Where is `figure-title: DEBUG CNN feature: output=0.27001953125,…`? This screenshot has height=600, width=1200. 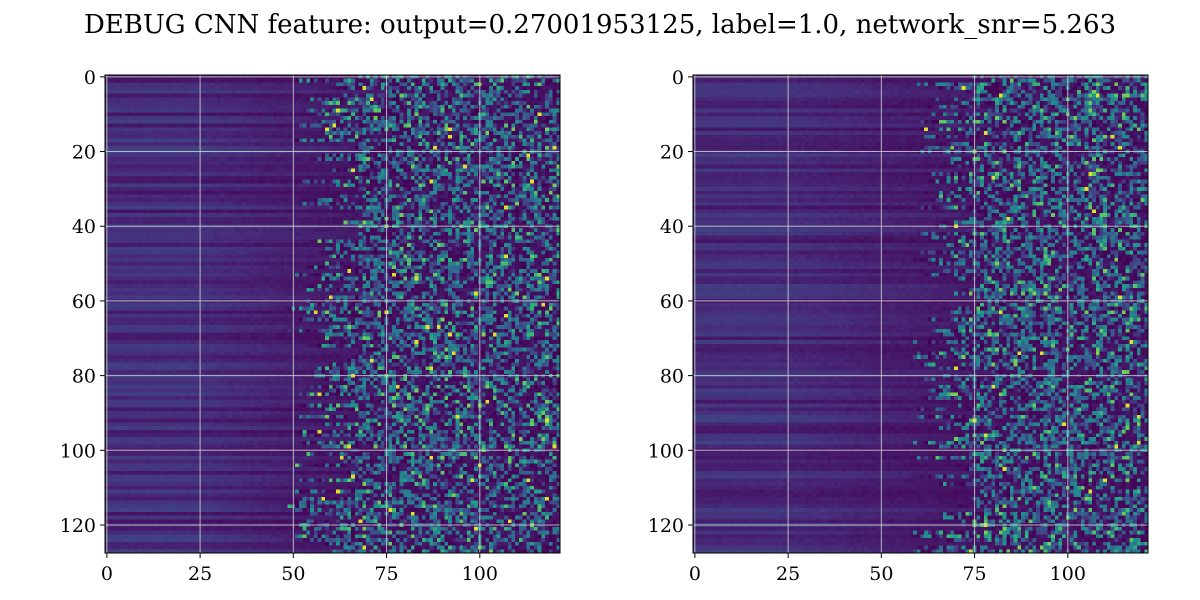
figure-title: DEBUG CNN feature: output=0.27001953125,… is located at coordinates (600, 25).